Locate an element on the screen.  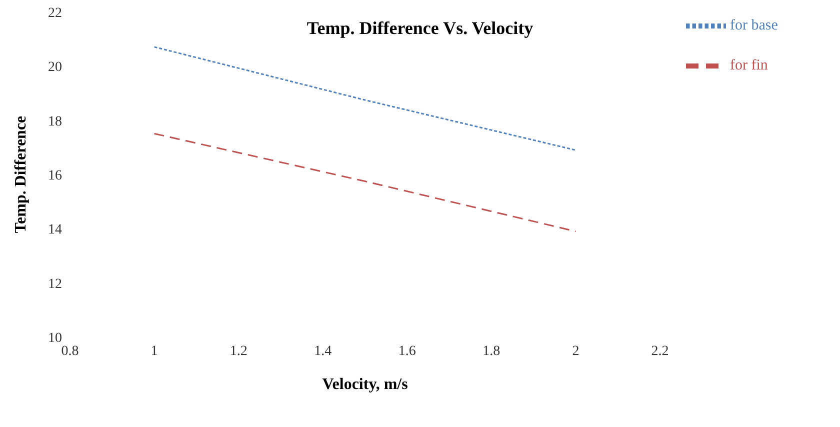
y-tick-label: 20 is located at coordinates (55, 68).